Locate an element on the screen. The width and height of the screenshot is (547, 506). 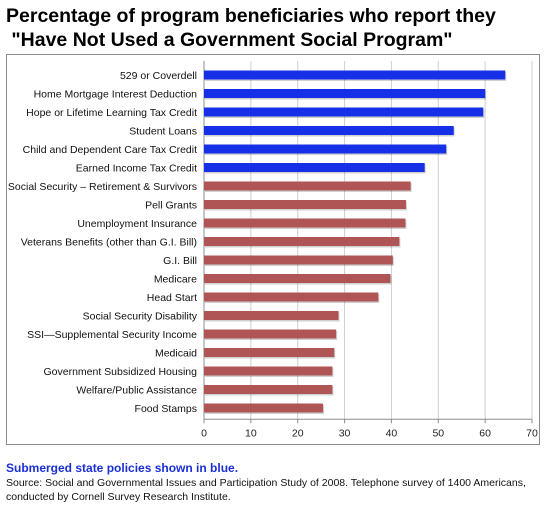
x-tick-label: 10 is located at coordinates (251, 433).